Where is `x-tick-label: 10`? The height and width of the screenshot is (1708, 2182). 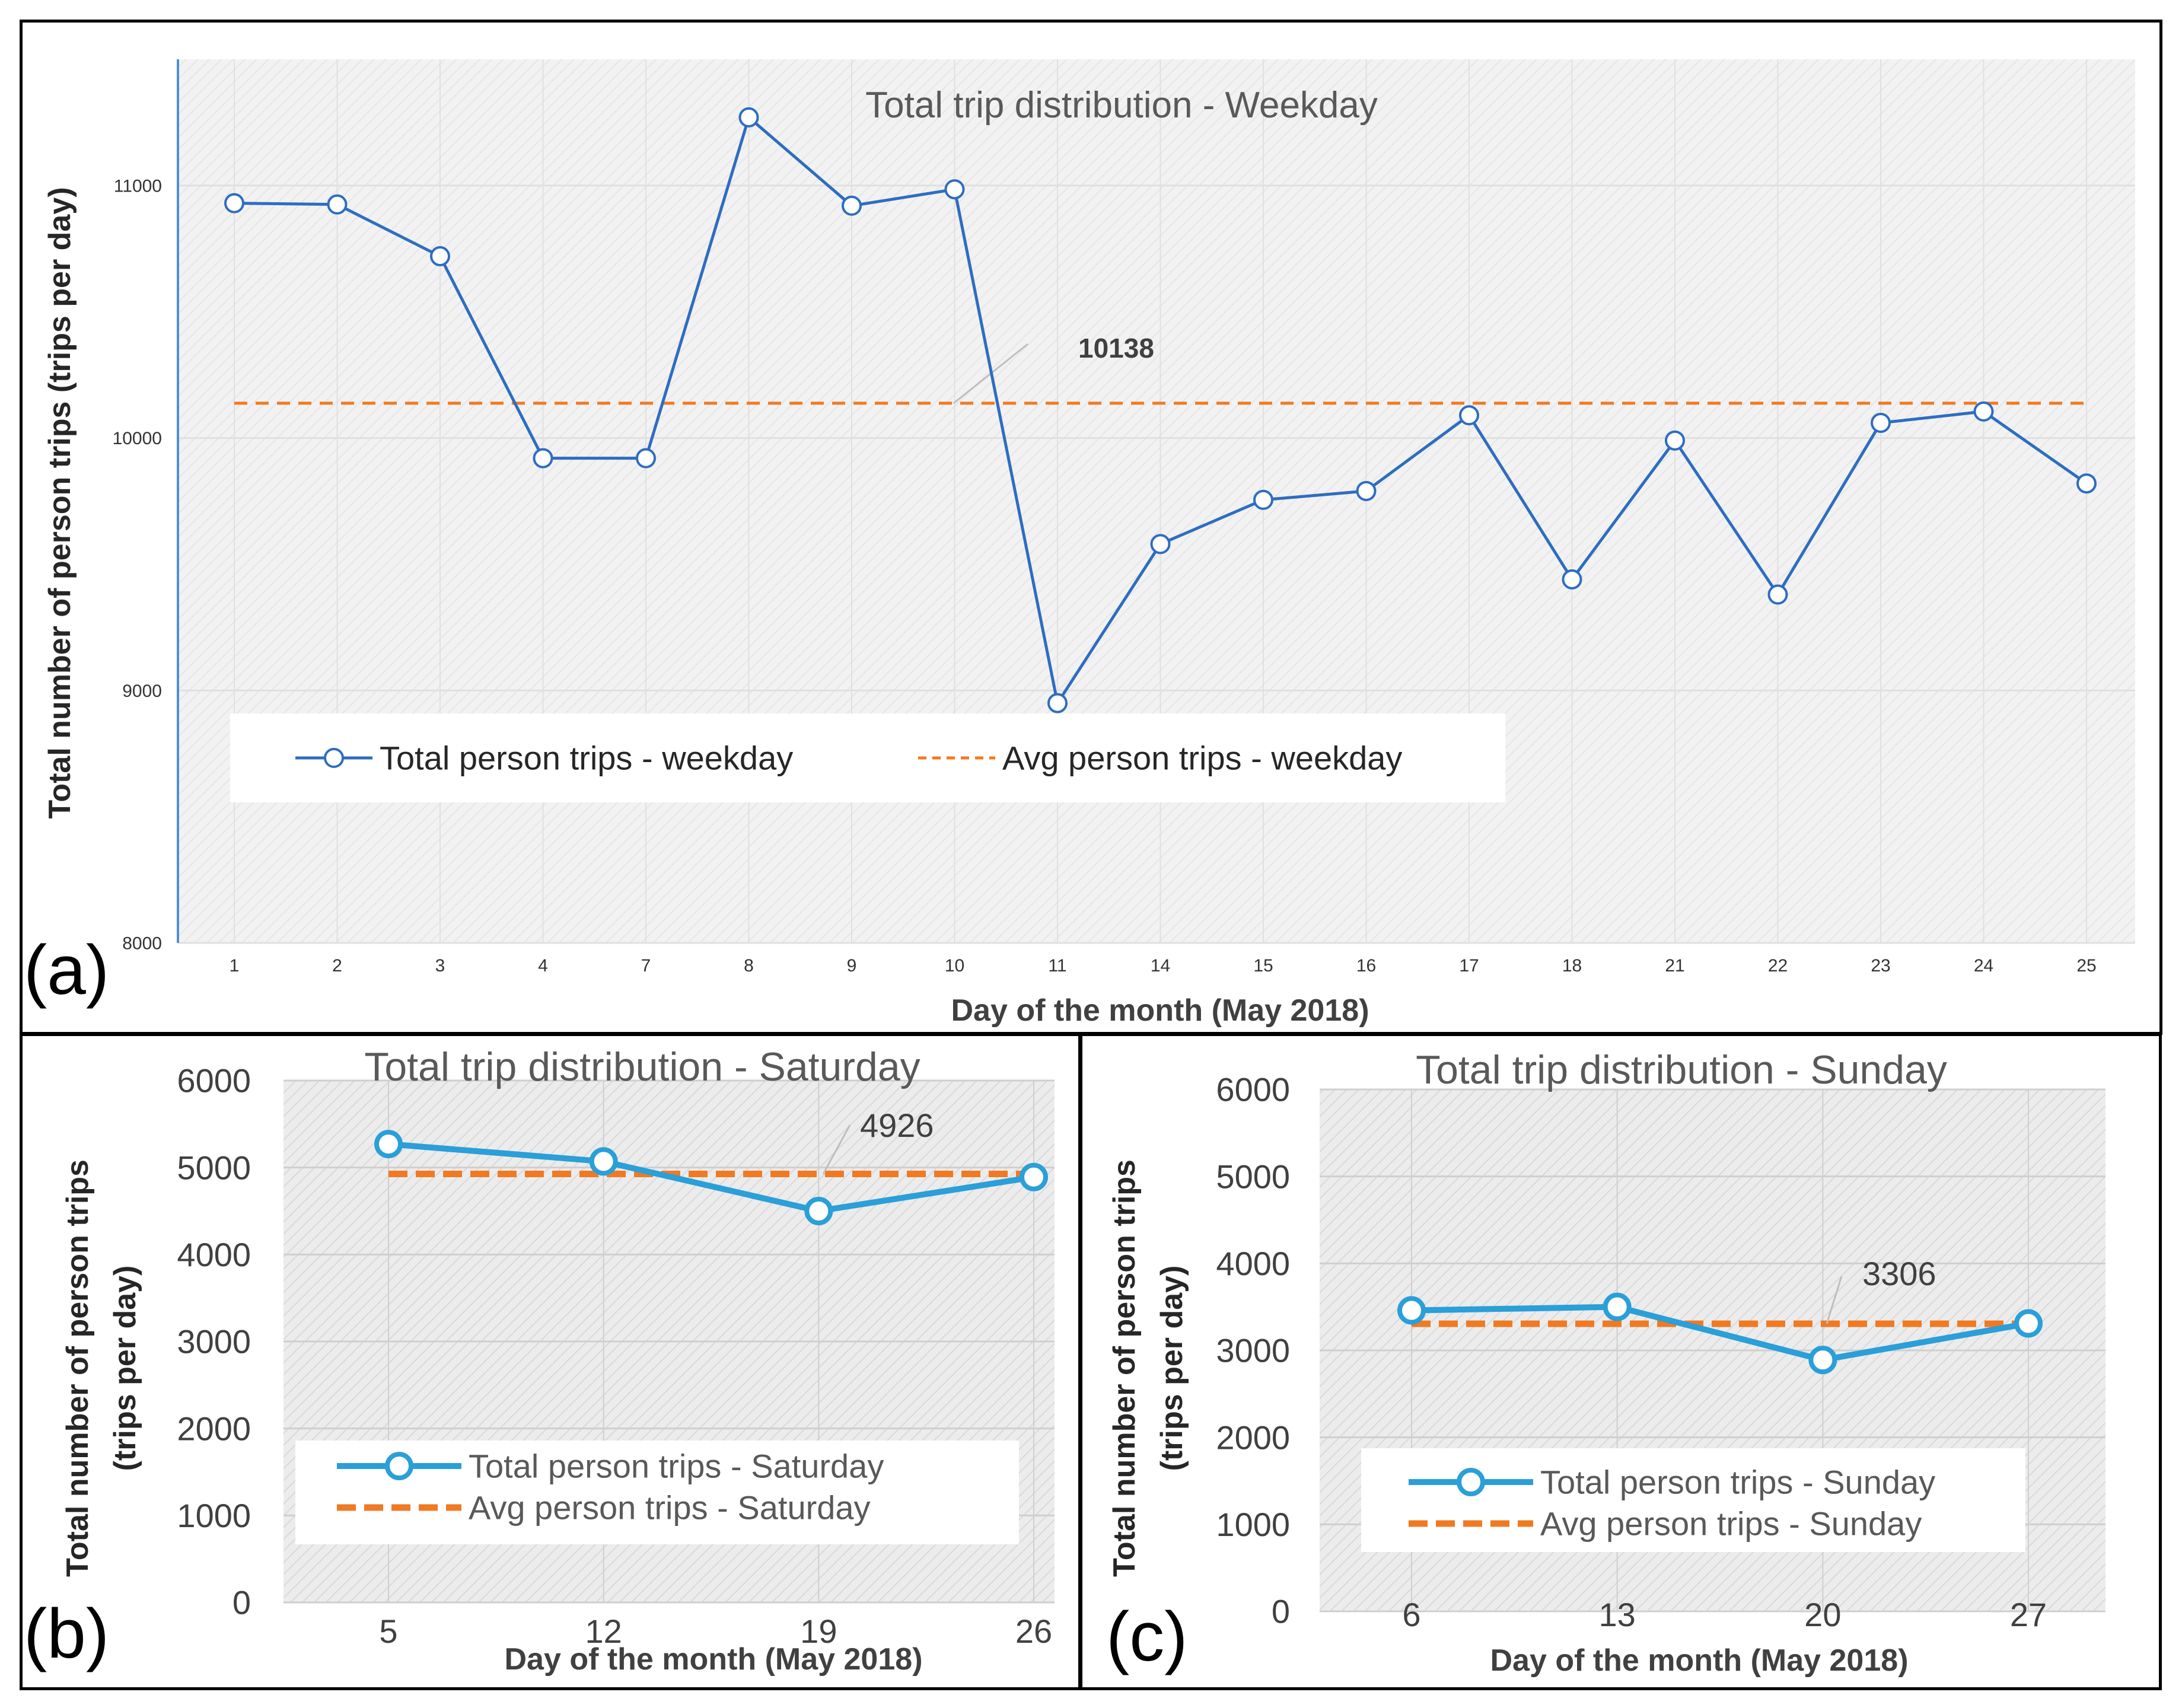 x-tick-label: 10 is located at coordinates (954, 966).